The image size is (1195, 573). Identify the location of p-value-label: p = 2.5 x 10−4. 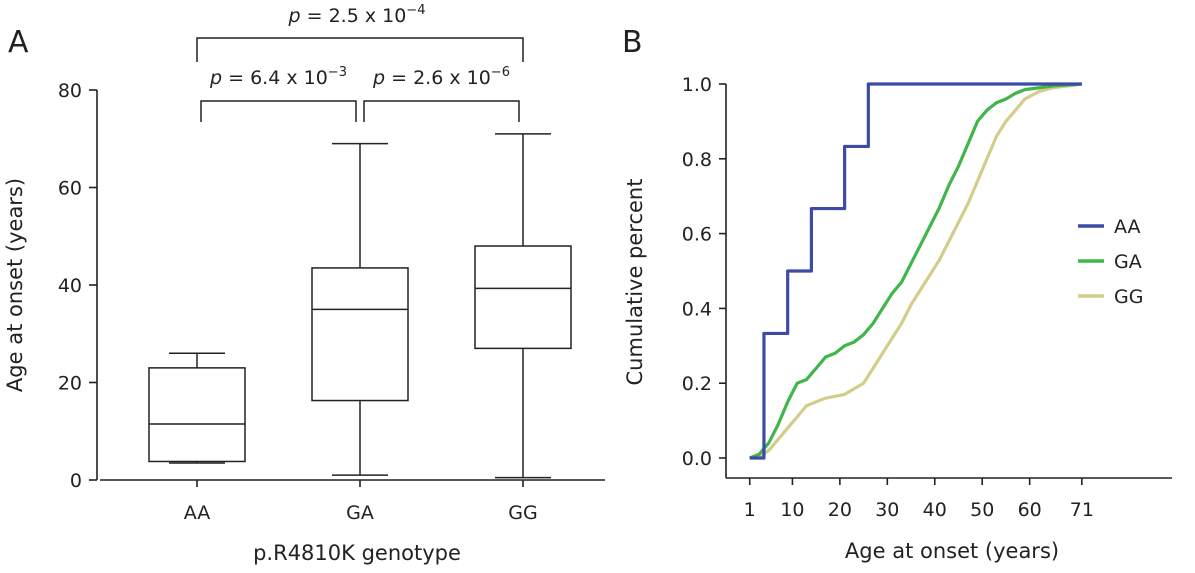
(357, 15).